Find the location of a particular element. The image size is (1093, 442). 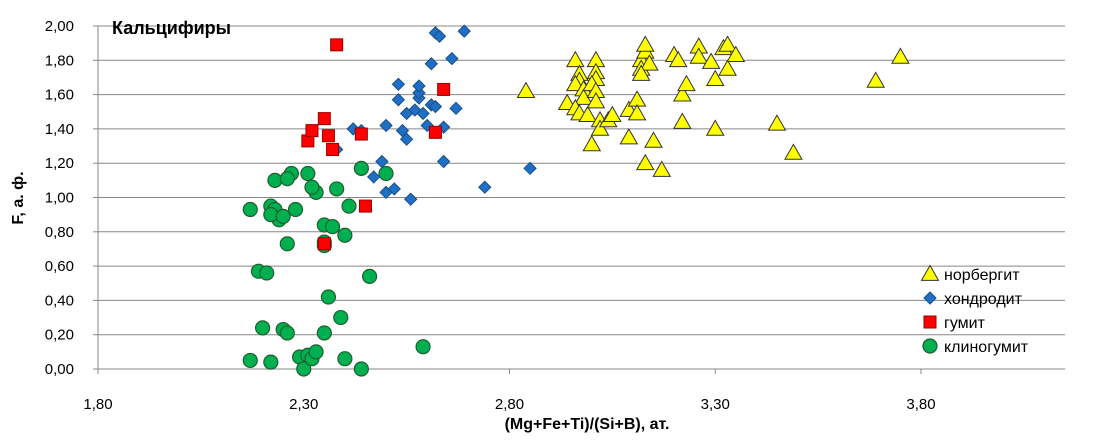

x-tick-label: 3,30 is located at coordinates (715, 404).